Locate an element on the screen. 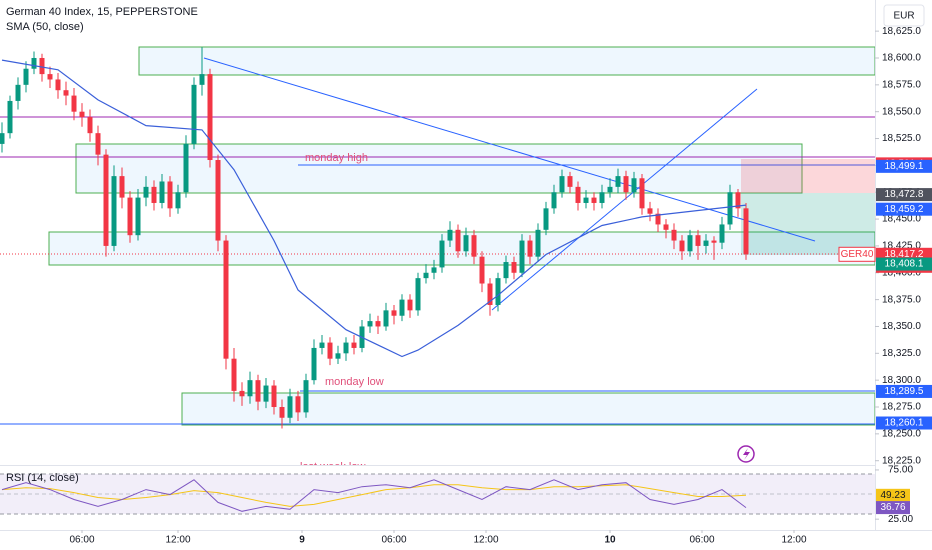 The image size is (932, 550). rsi-lines is located at coordinates (374, 495).